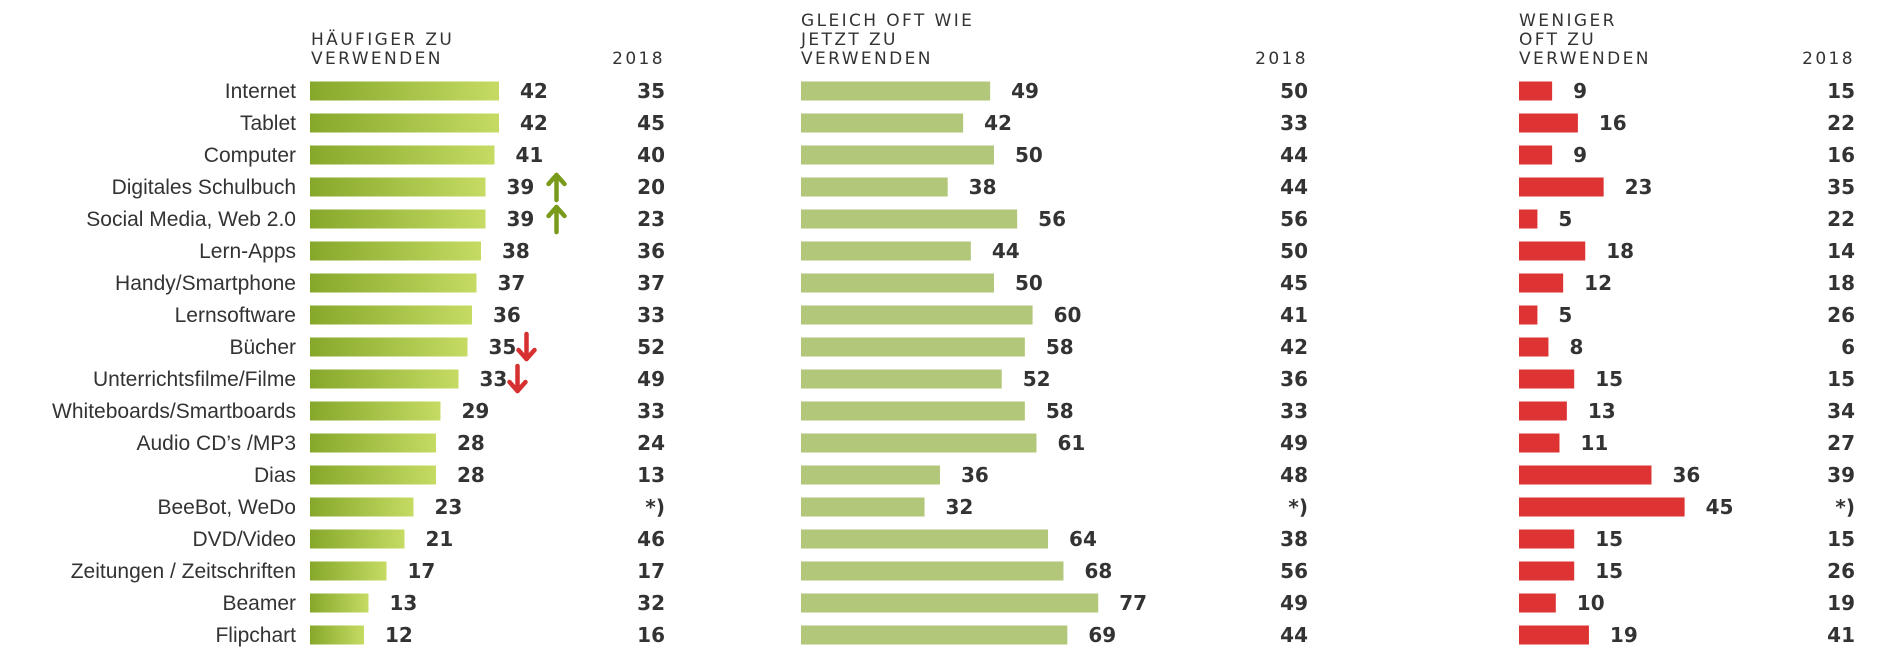 The width and height of the screenshot is (1879, 648). Describe the element at coordinates (526, 346) in the screenshot. I see `arrow-down-icon` at that location.